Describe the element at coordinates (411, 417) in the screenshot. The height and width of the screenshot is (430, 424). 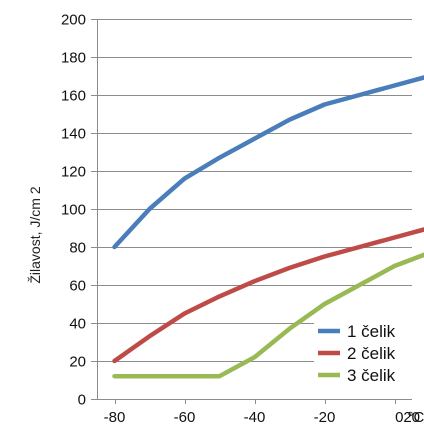
I see `x-tick-label: 20` at that location.